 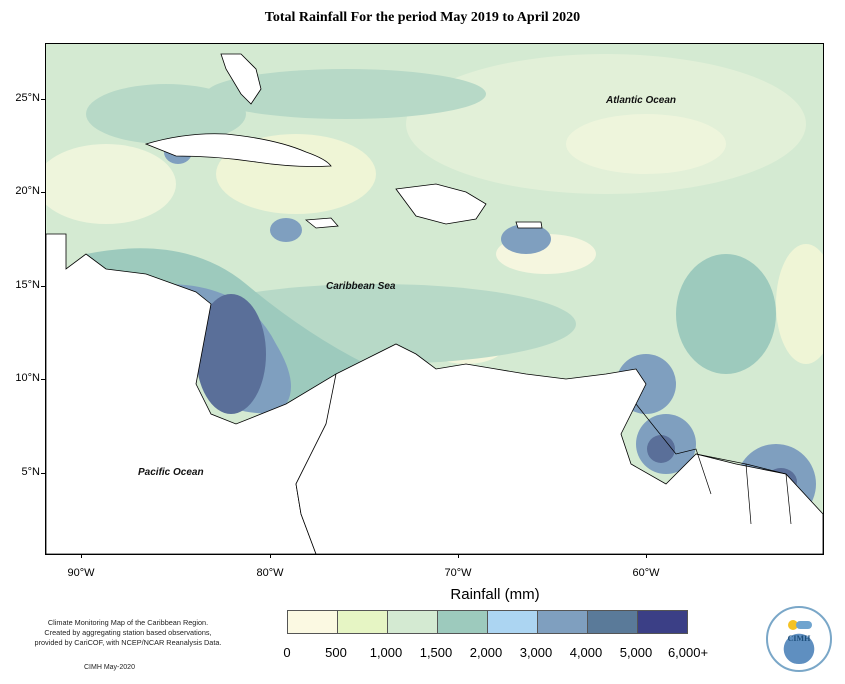 I want to click on rainfall-zone-puerto-rico-wet, so click(x=526, y=239).